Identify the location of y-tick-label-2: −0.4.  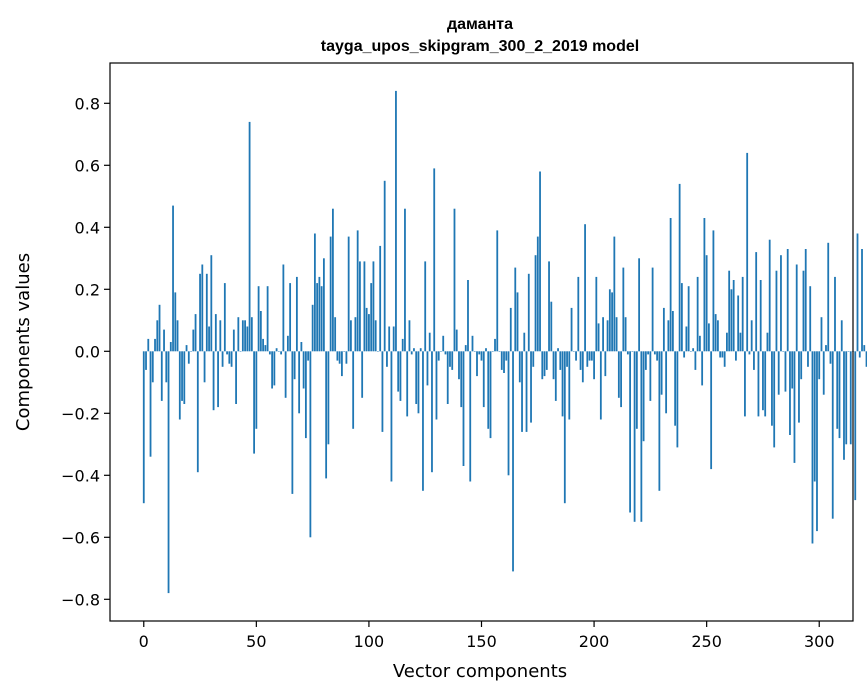
(80, 475).